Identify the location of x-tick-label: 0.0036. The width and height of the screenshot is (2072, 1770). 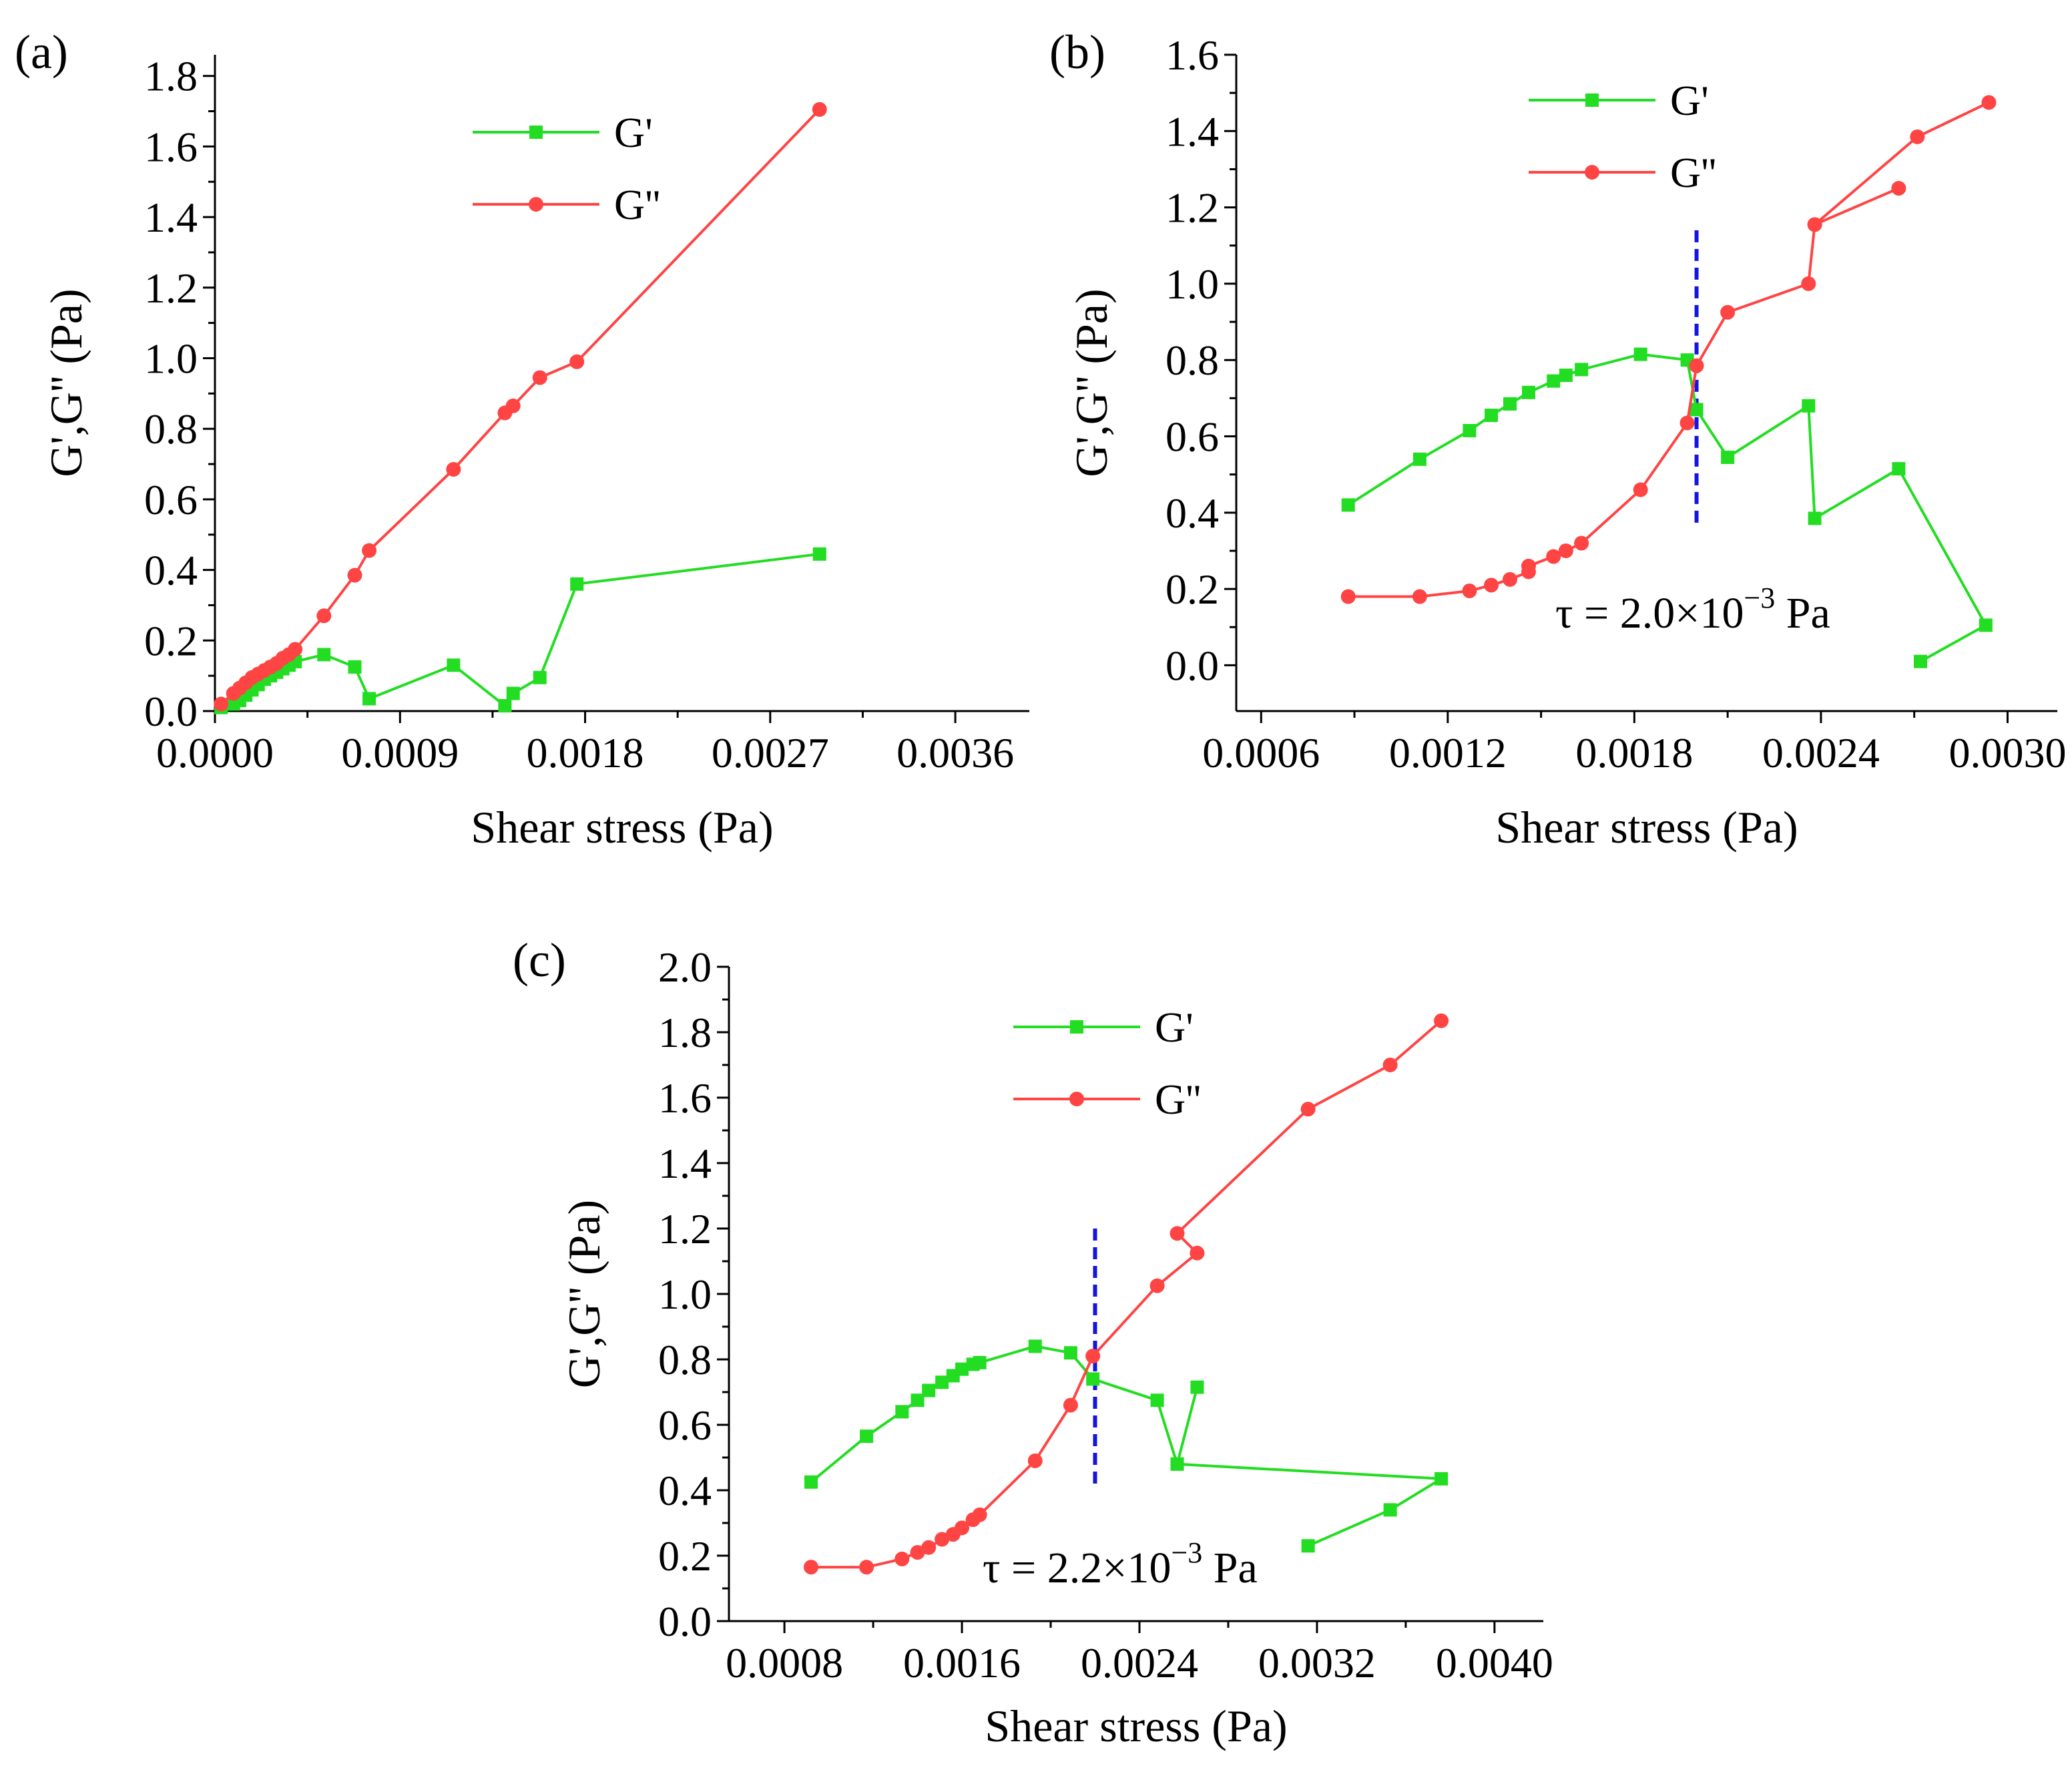
(955, 753).